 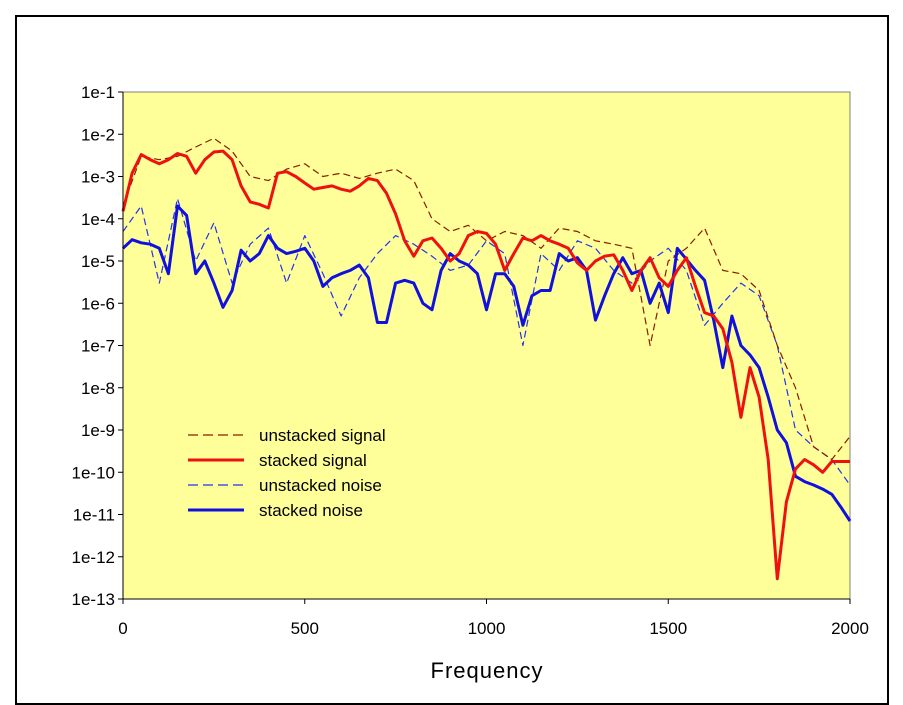 What do you see at coordinates (487, 628) in the screenshot?
I see `x-tick-label: 1000` at bounding box center [487, 628].